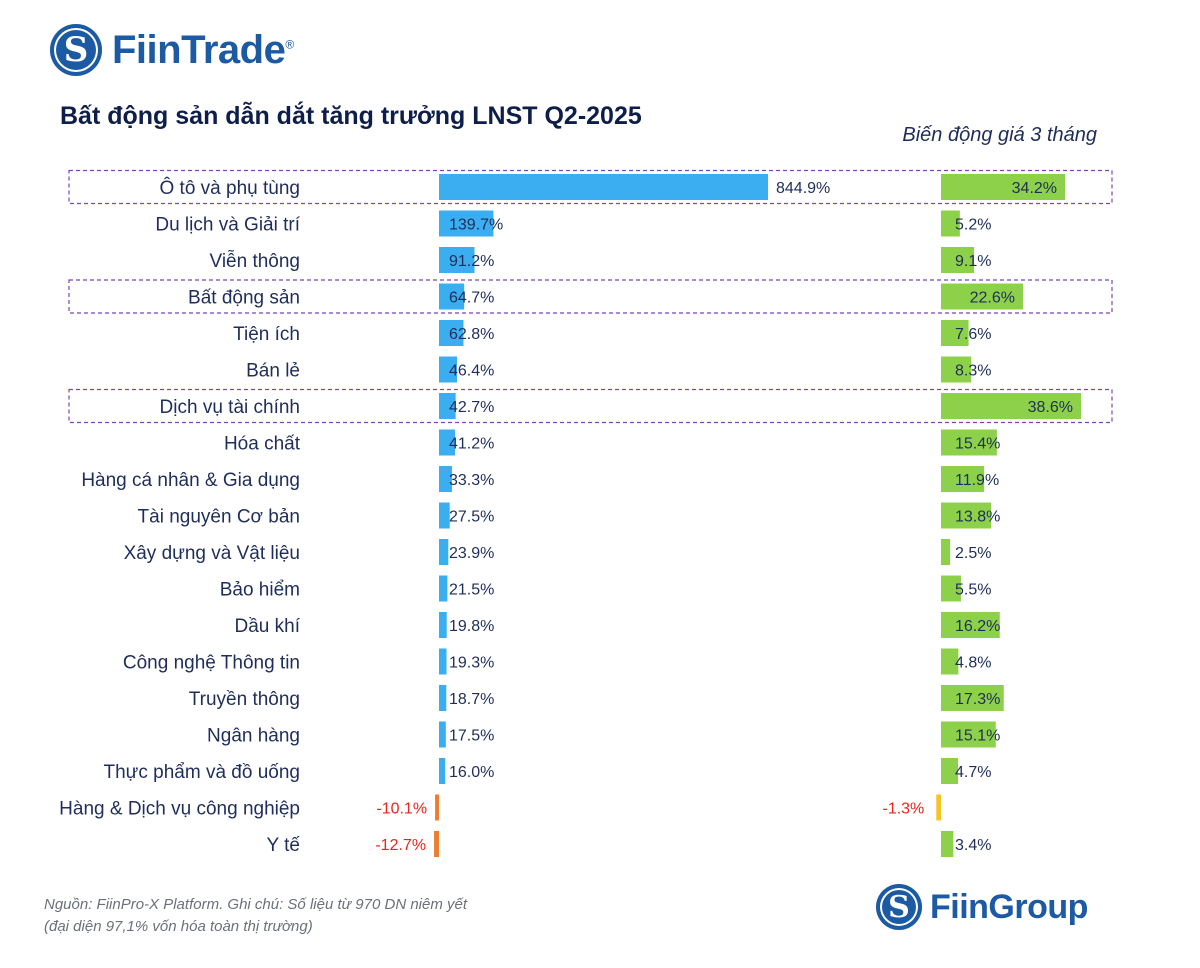 The width and height of the screenshot is (1200, 968). What do you see at coordinates (289, 44) in the screenshot?
I see `registered-mark: ®` at bounding box center [289, 44].